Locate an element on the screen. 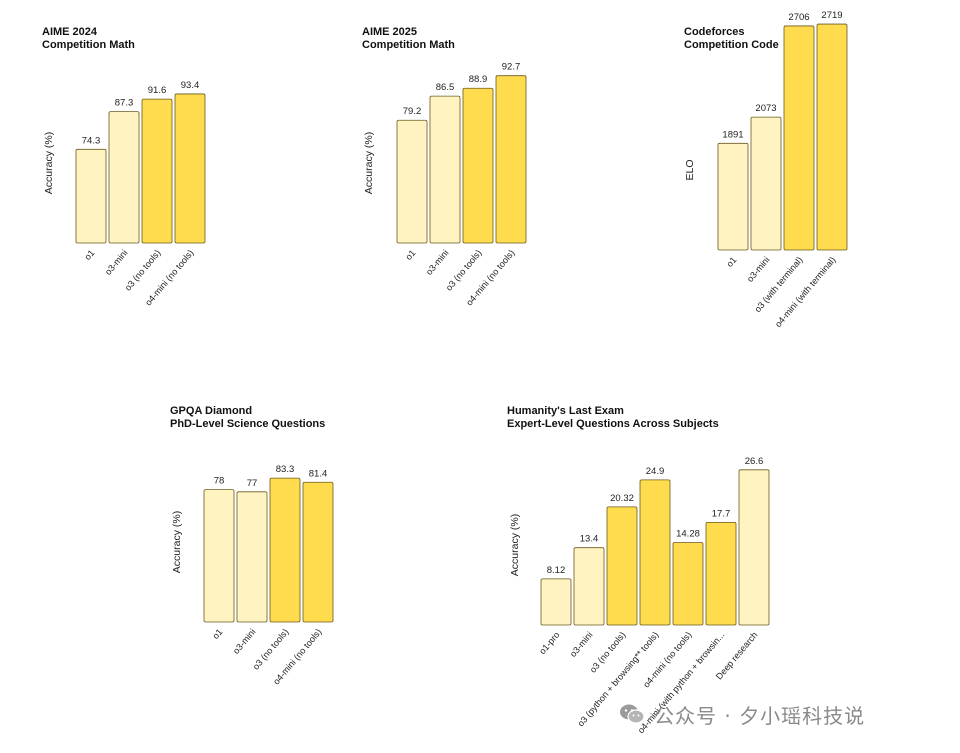 Image resolution: width=960 pixels, height=753 pixels. data-label: 81.4 is located at coordinates (318, 473).